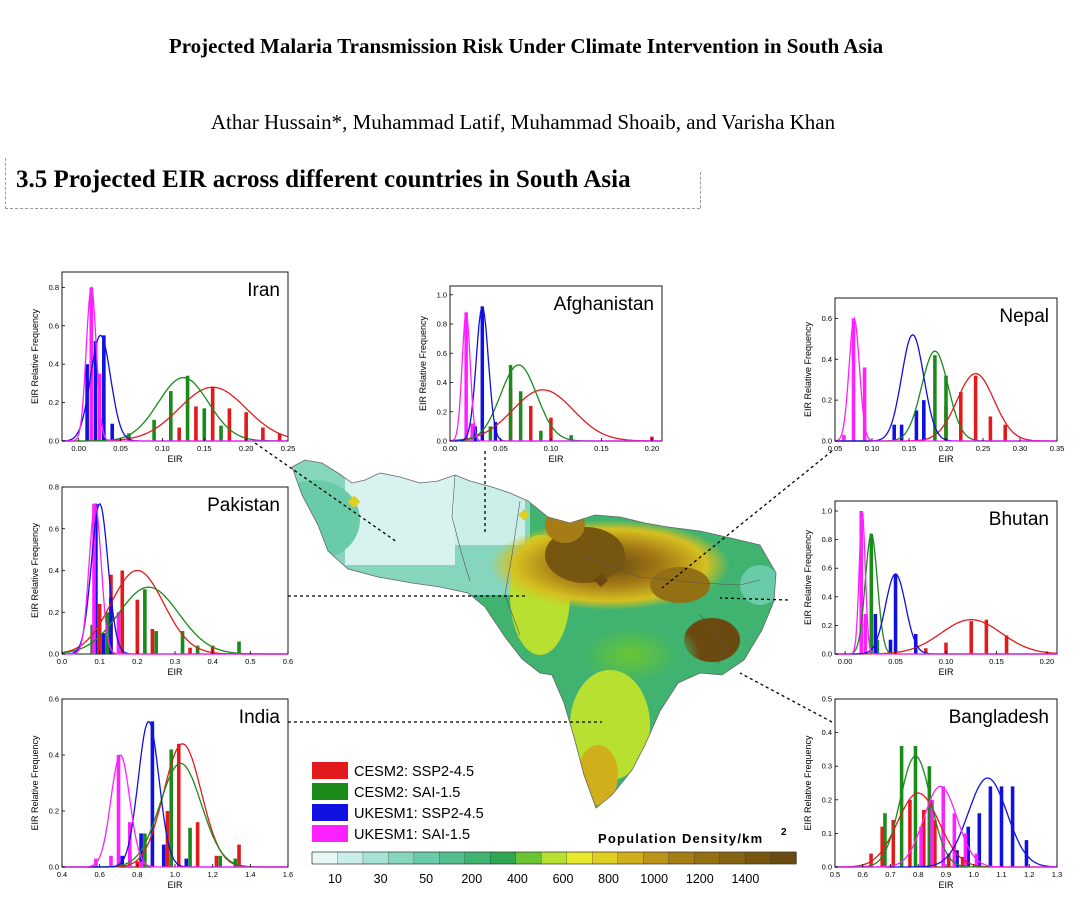 The height and width of the screenshot is (923, 1080). Describe the element at coordinates (212, 874) in the screenshot. I see `x-tick-label: 1.2` at that location.